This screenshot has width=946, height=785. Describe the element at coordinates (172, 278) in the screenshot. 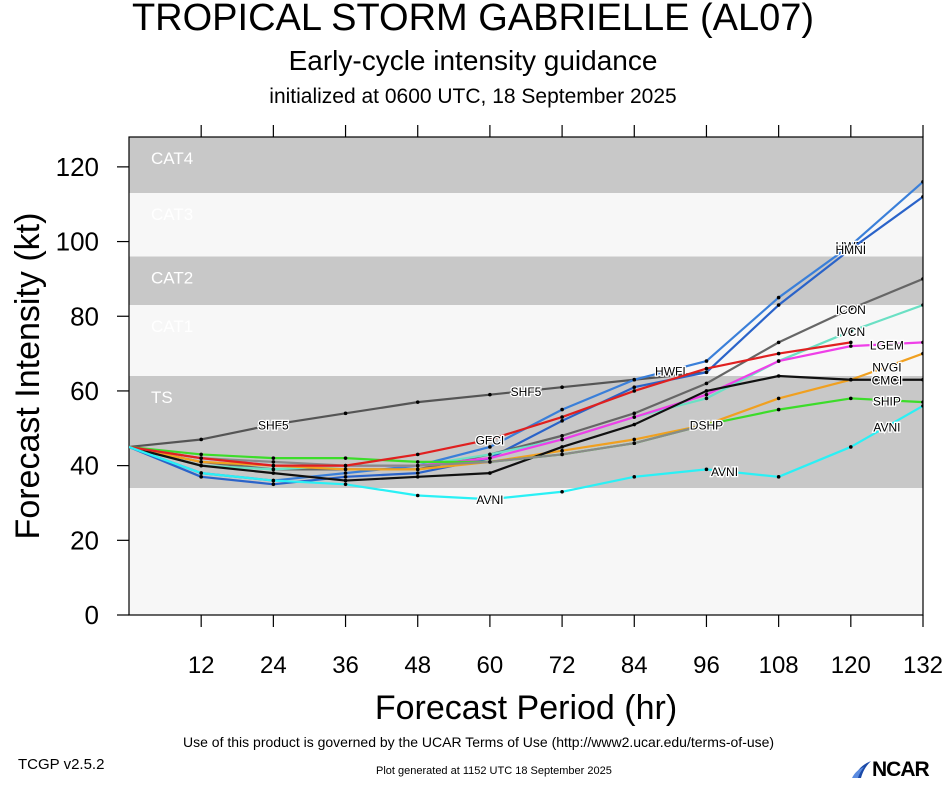

I see `band-label-cat2: CAT2` at that location.